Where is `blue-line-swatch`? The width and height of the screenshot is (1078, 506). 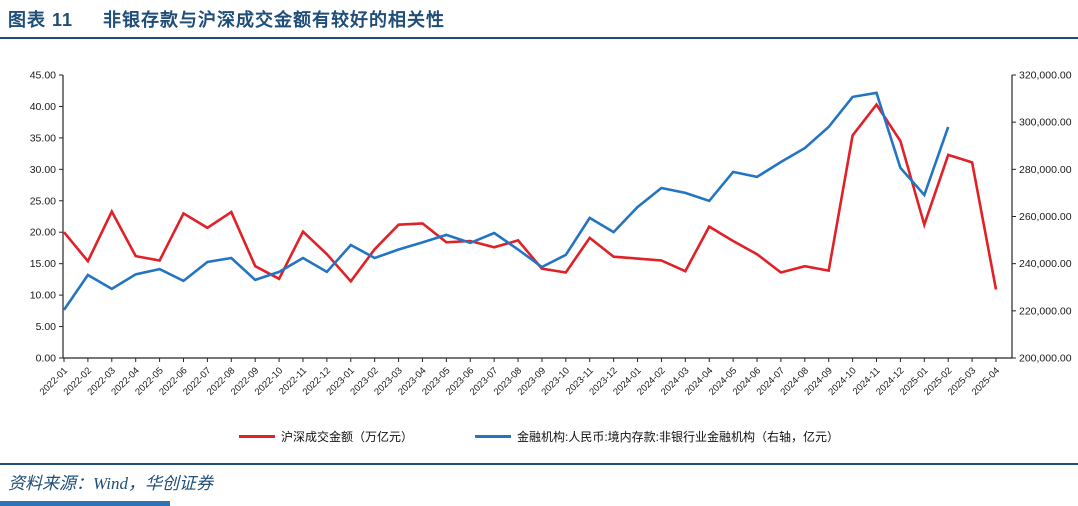 blue-line-swatch is located at coordinates (493, 436).